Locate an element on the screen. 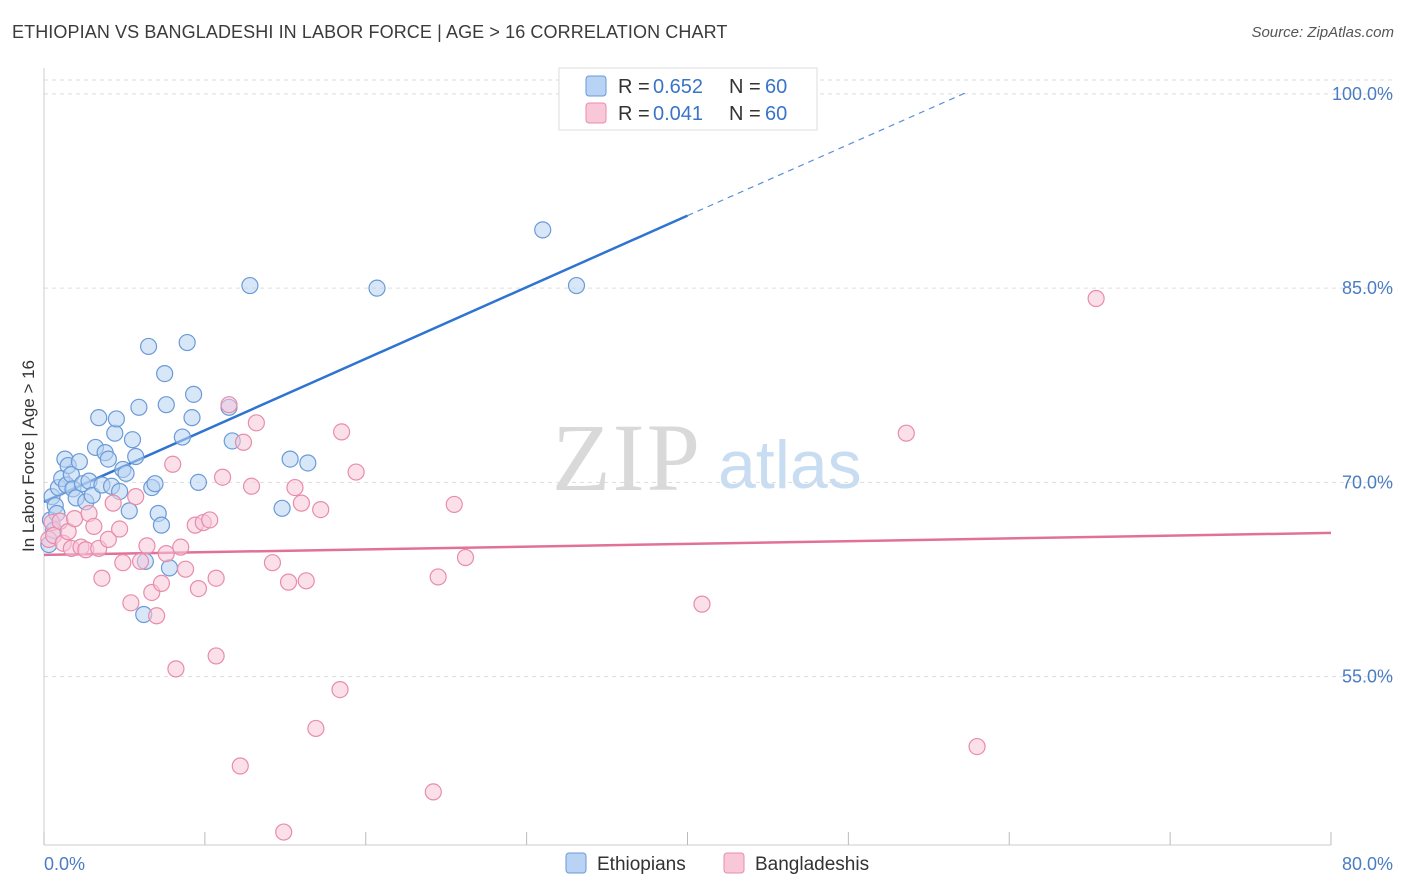 The image size is (1406, 892). legend-r-label-eth: R = is located at coordinates (634, 87).